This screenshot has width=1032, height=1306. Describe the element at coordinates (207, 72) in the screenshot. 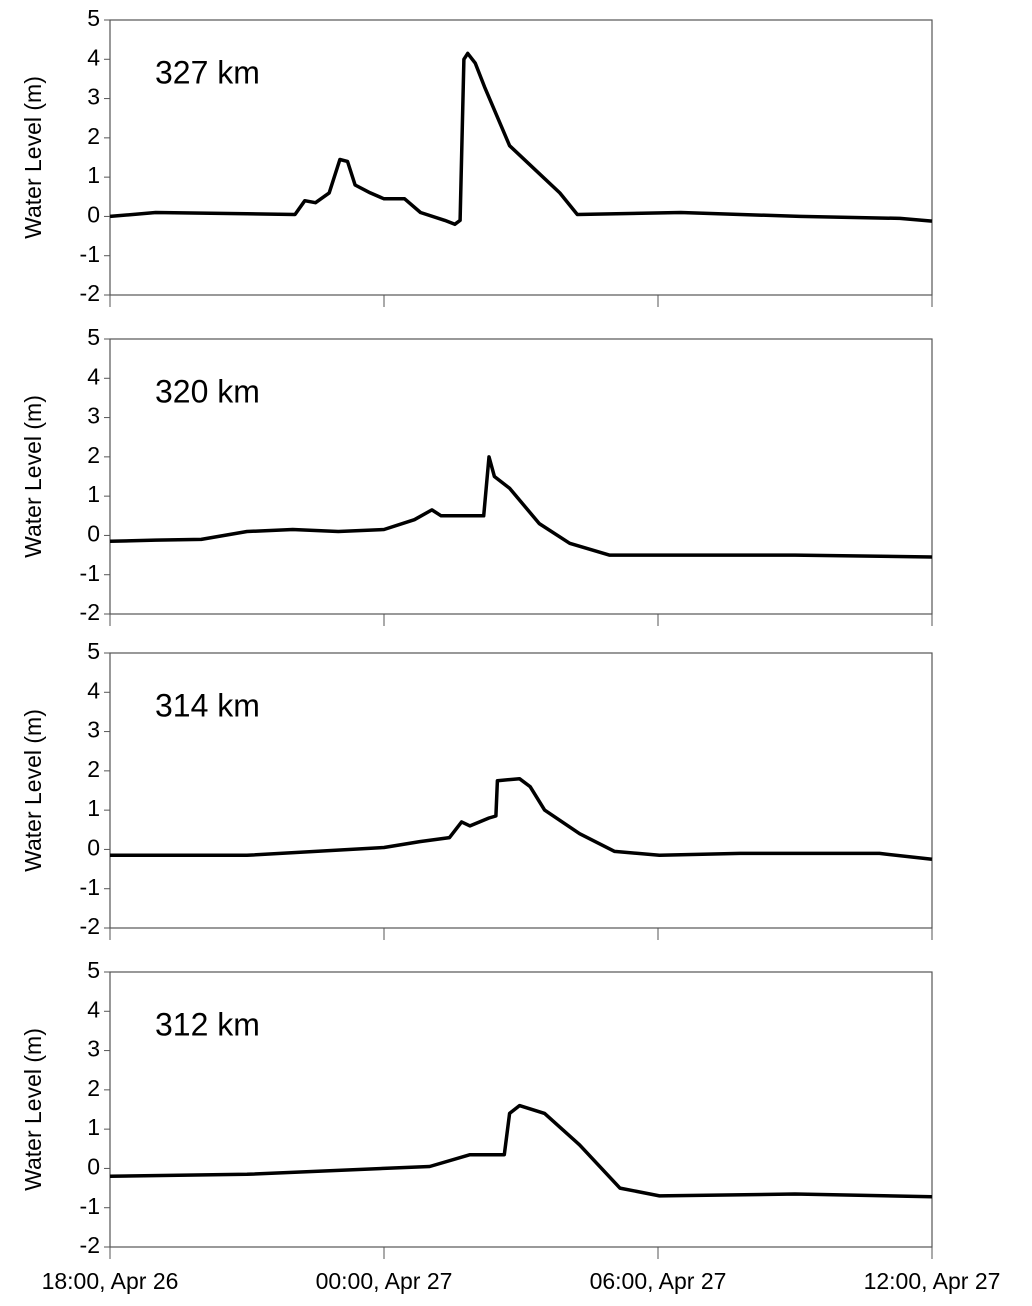

I see `panel-label: 327 km` at that location.